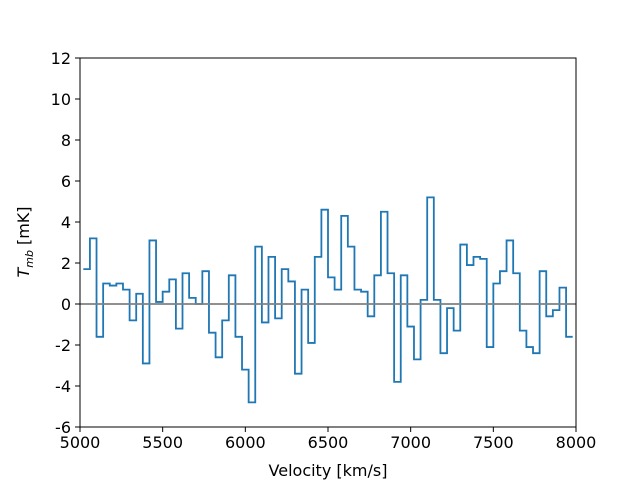 Image resolution: width=640 pixels, height=484 pixels. Describe the element at coordinates (23, 225) in the screenshot. I see `y-label-unit: [mK]` at that location.